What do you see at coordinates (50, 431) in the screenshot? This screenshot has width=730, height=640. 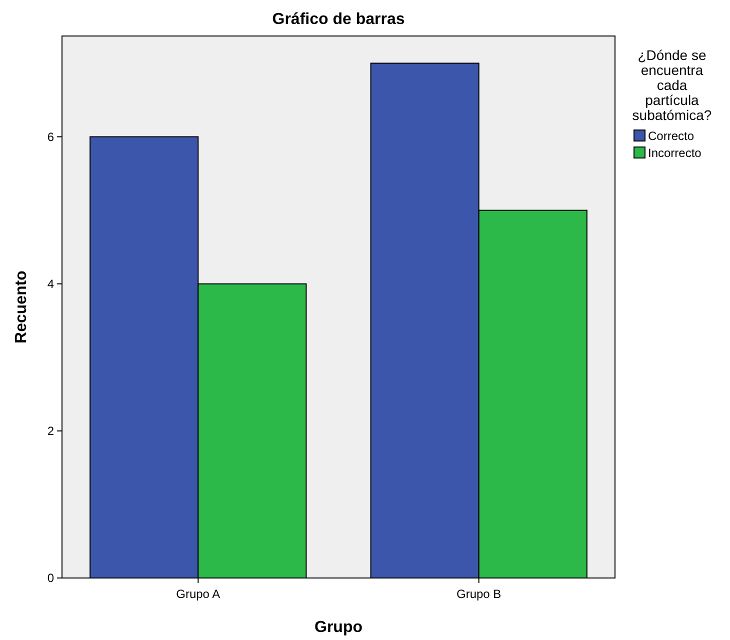 I see `y-tick-label: 2` at bounding box center [50, 431].